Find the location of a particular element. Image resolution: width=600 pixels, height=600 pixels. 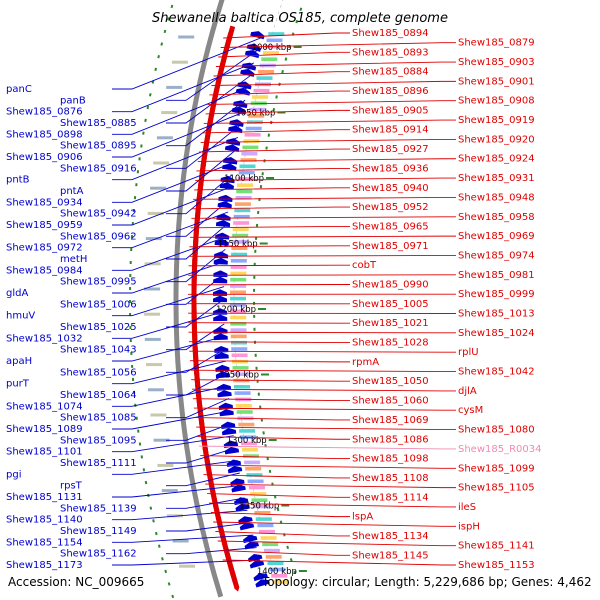

gene-label: Shew185_1162 is located at coordinates (98, 554).